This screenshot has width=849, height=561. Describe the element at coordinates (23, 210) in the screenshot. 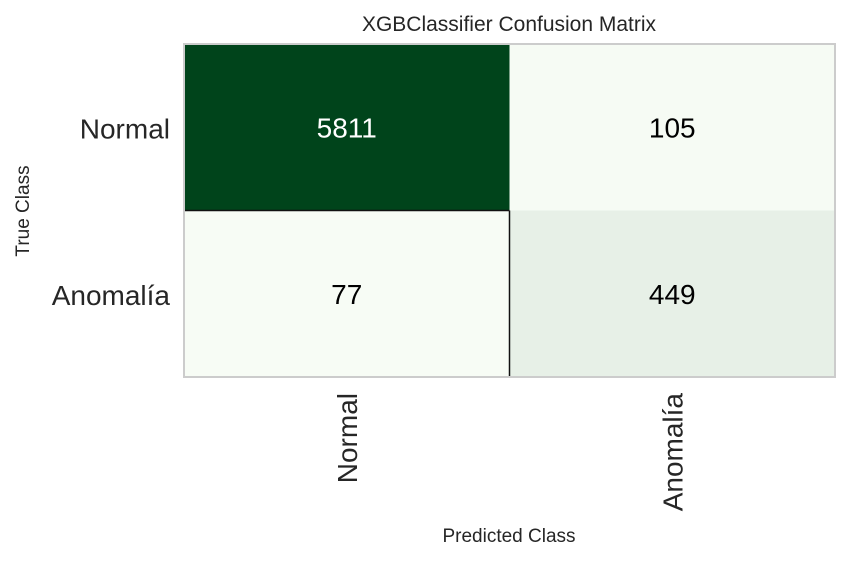

I see `y-axis-label: True Class` at that location.